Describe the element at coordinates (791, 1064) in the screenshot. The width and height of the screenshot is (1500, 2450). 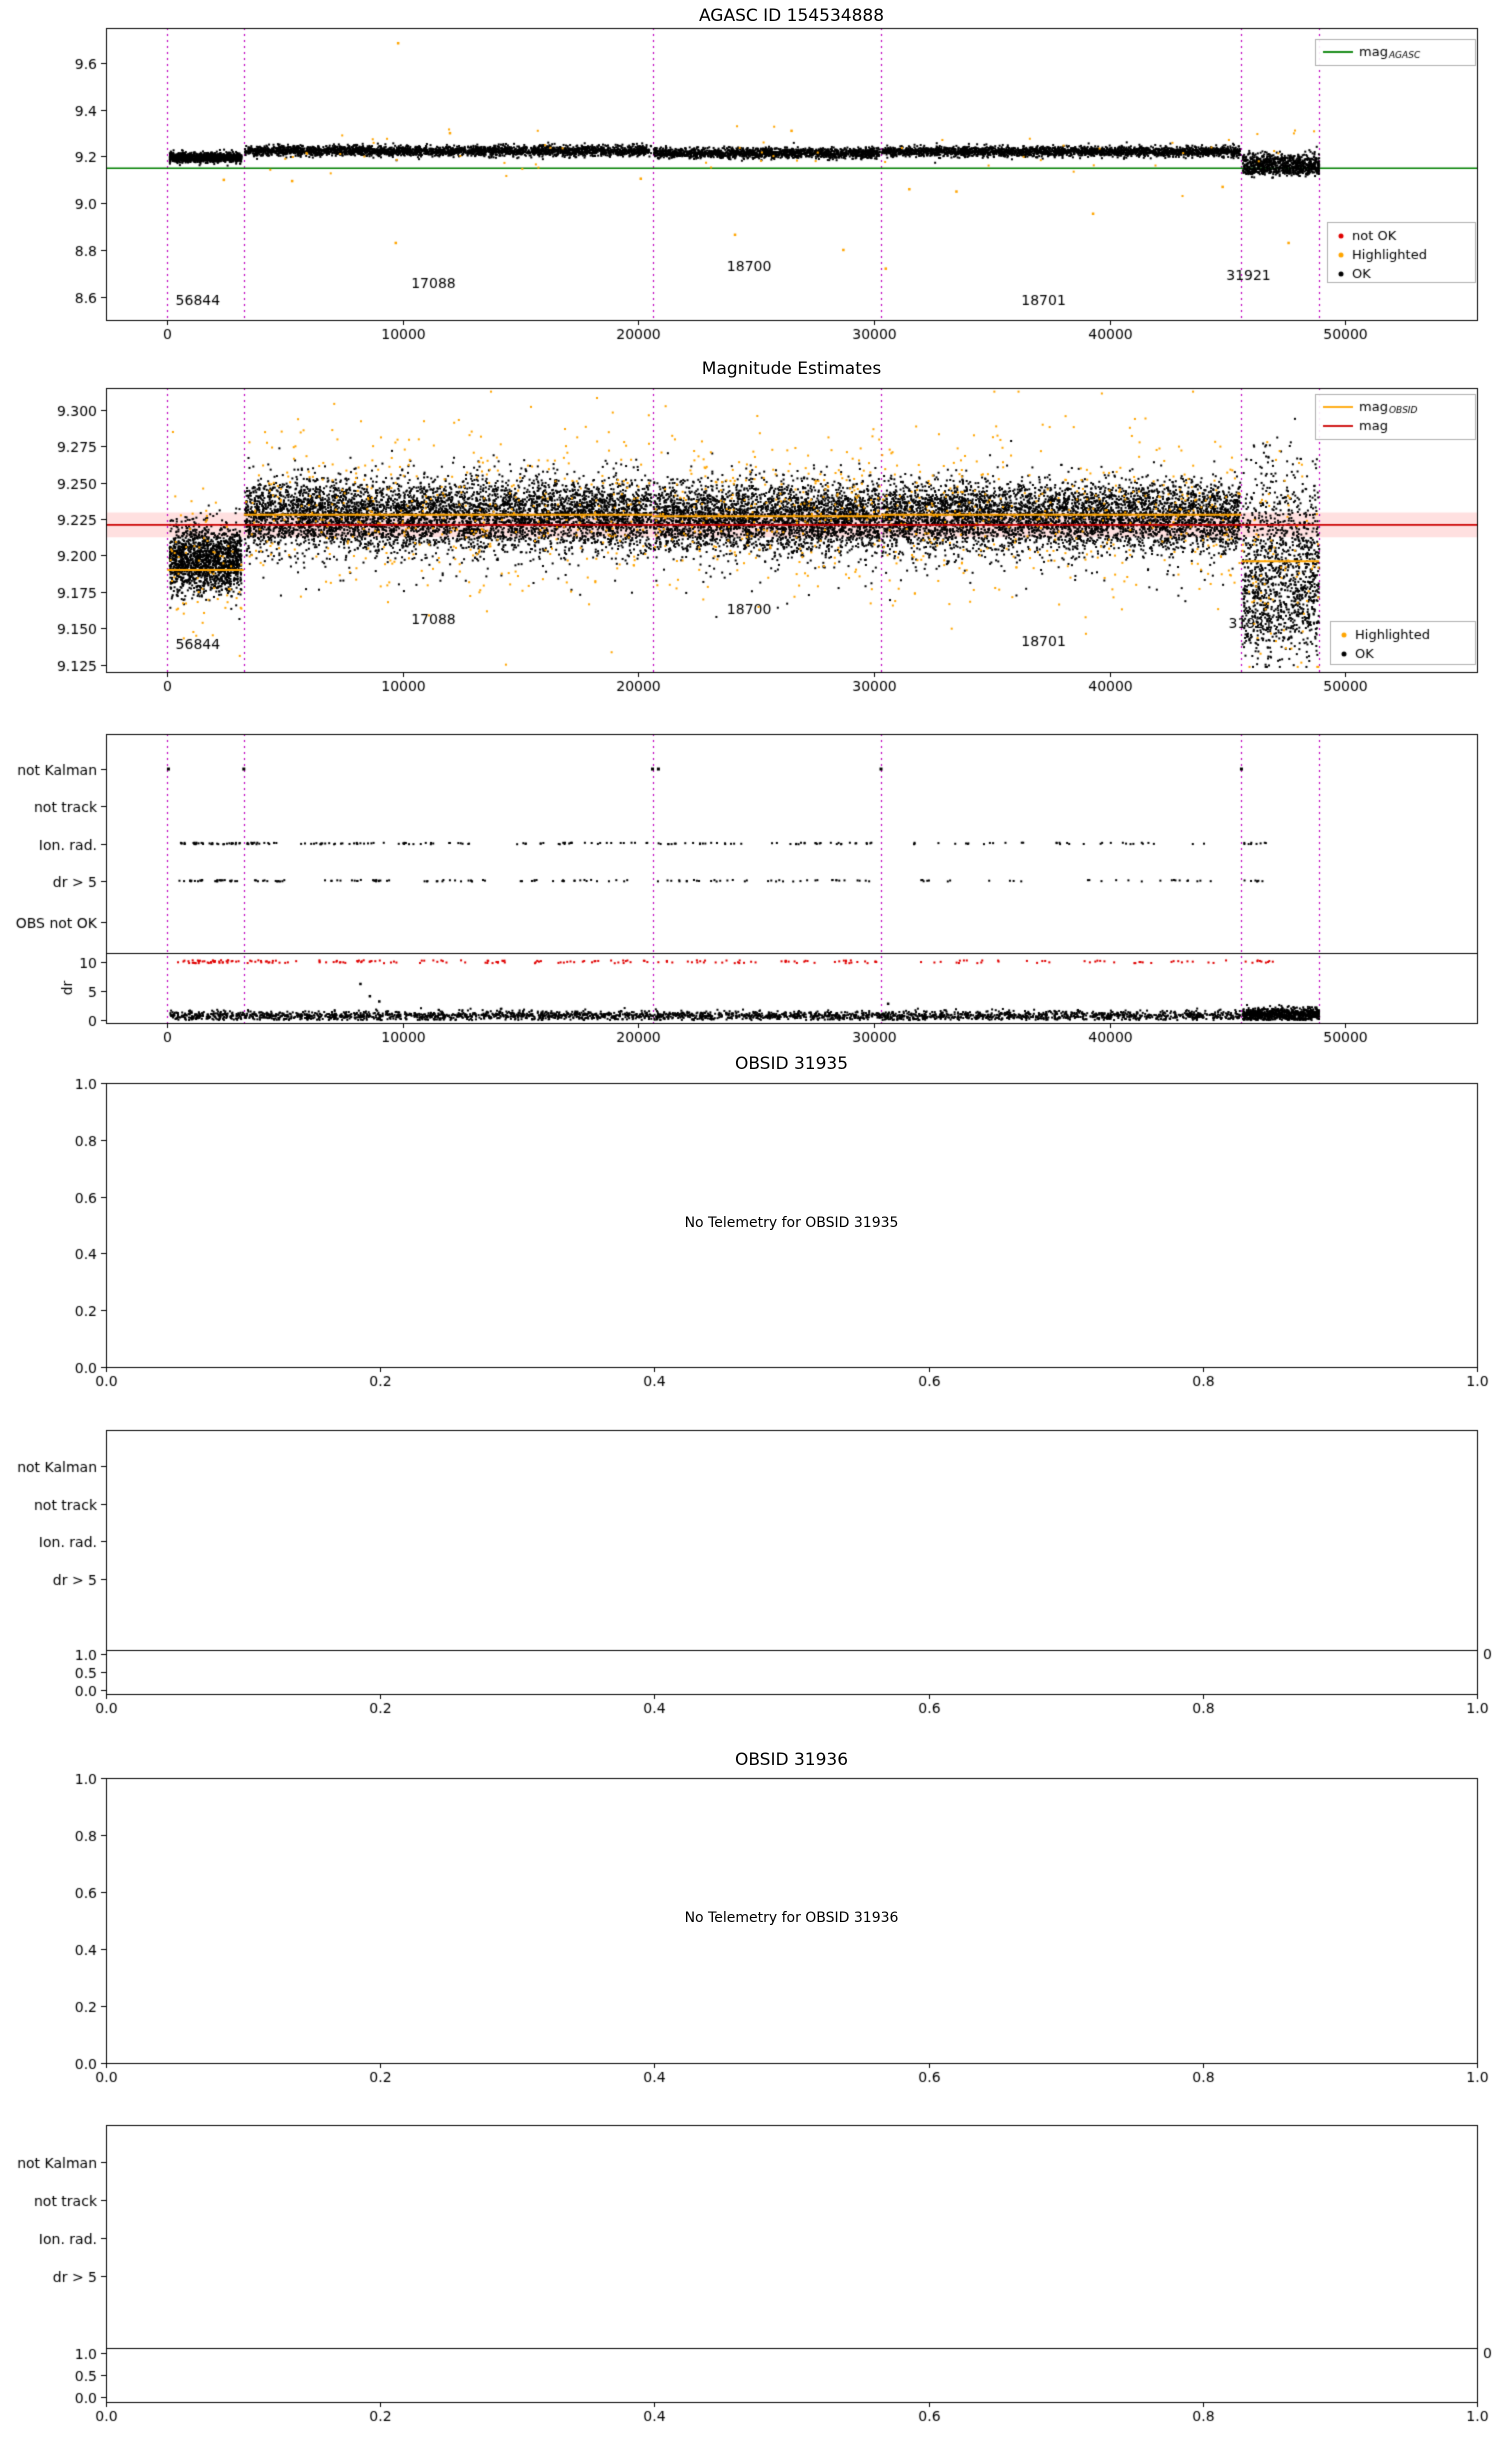
I see `panel4-title: OBSID 31935` at that location.